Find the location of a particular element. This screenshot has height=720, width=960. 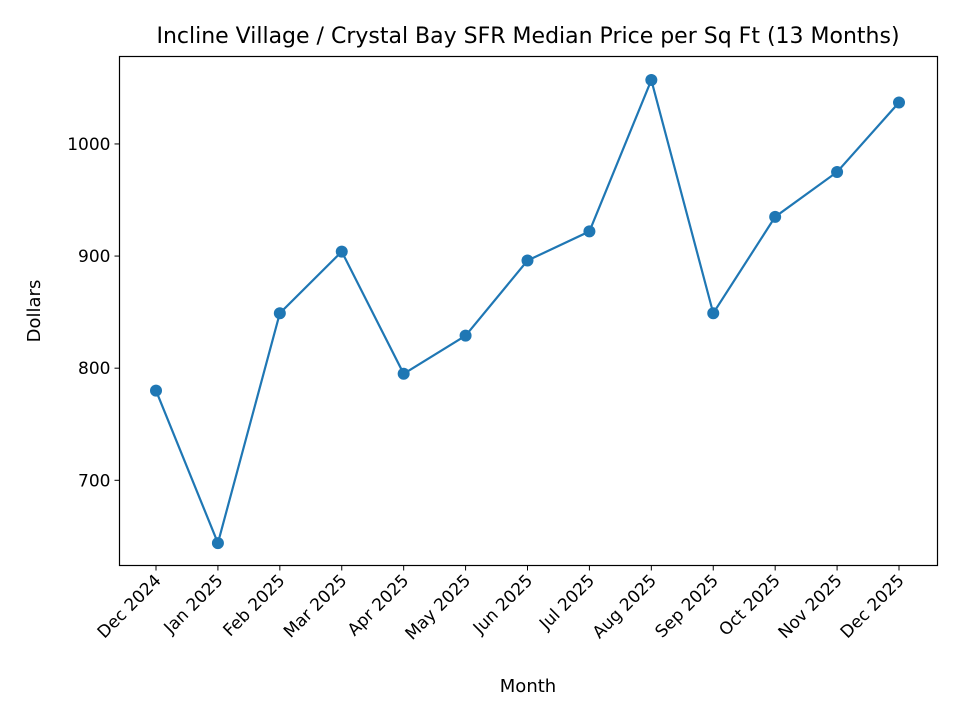

x-axis-label: Month is located at coordinates (528, 686).